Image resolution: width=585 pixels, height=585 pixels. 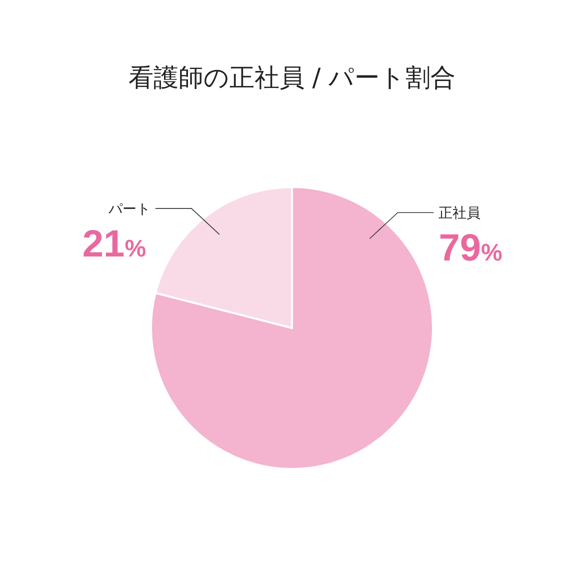 What do you see at coordinates (470, 249) in the screenshot?
I see `data-label: 79%` at bounding box center [470, 249].